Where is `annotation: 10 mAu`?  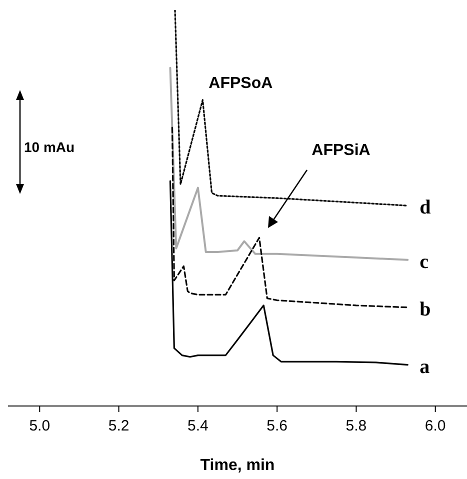 annotation: 10 mAu is located at coordinates (49, 147).